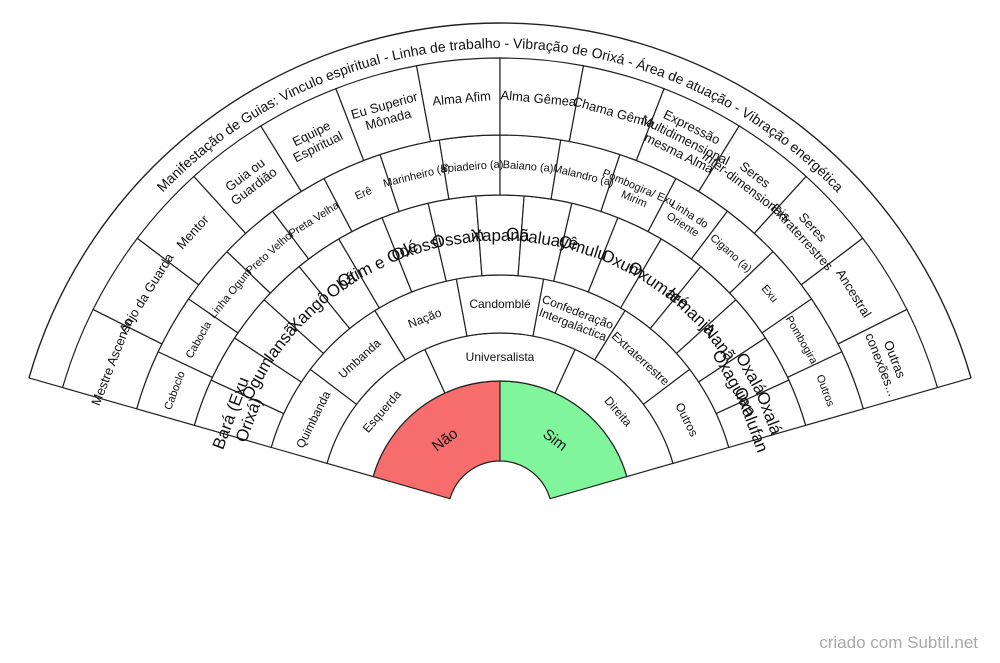 This screenshot has width=1000, height=663. I want to click on outer-frame-edge-right, so click(954, 383).